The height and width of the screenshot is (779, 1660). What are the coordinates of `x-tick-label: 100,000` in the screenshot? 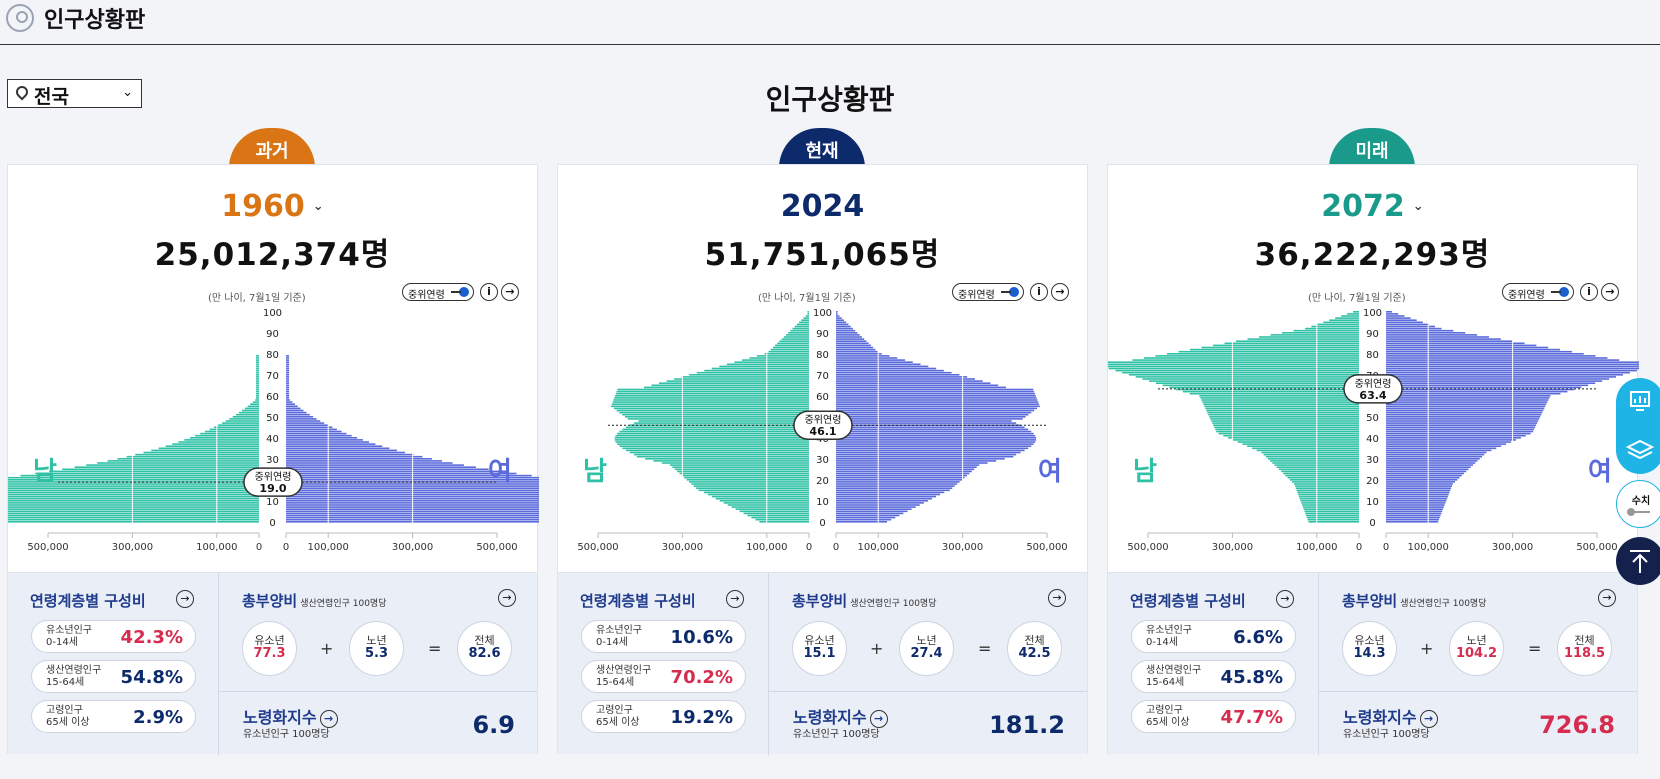 It's located at (878, 547).